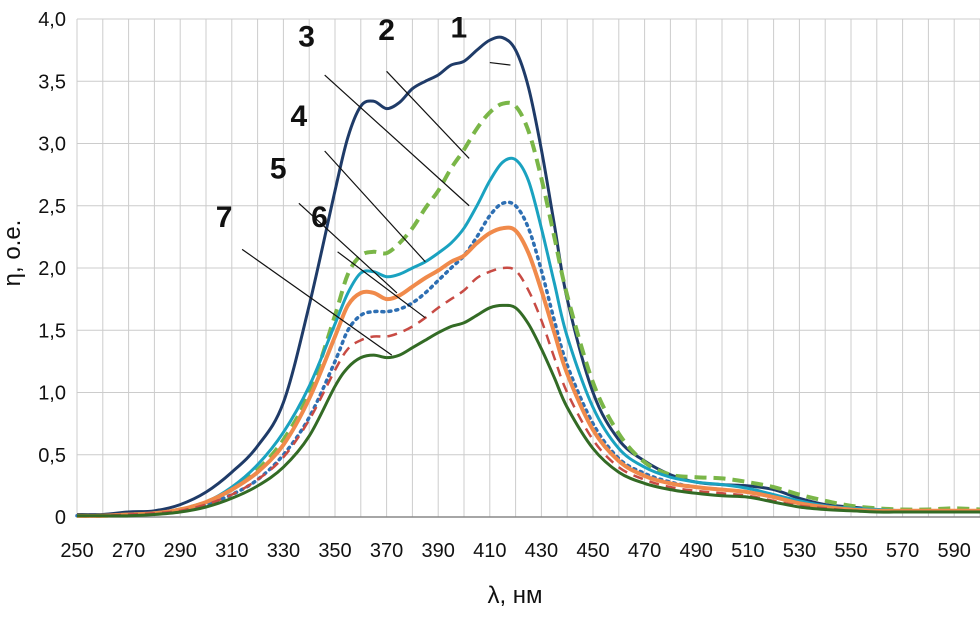 The image size is (980, 621). Describe the element at coordinates (747, 551) in the screenshot. I see `x-tick-label: 510` at that location.